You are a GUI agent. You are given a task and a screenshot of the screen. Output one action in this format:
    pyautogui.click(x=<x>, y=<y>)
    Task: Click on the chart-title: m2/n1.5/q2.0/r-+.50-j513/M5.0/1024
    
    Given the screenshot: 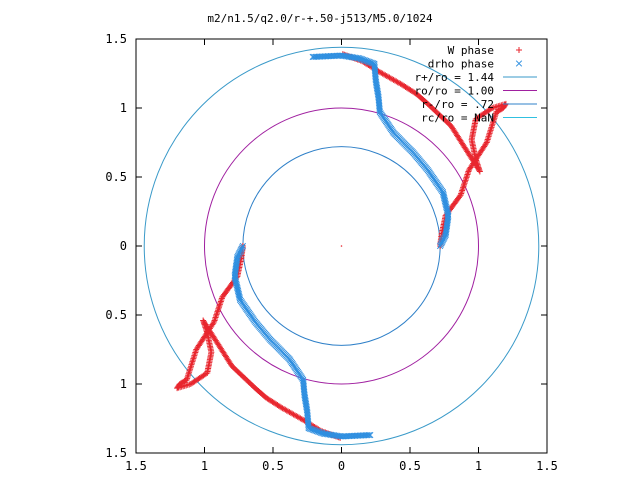 What is the action you would take?
    pyautogui.click(x=320, y=18)
    